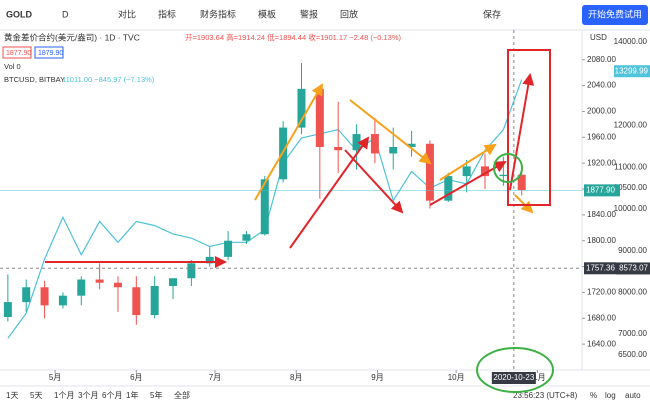 The image size is (650, 412). Describe the element at coordinates (296, 377) in the screenshot. I see `x-tick-label: 8月` at that location.